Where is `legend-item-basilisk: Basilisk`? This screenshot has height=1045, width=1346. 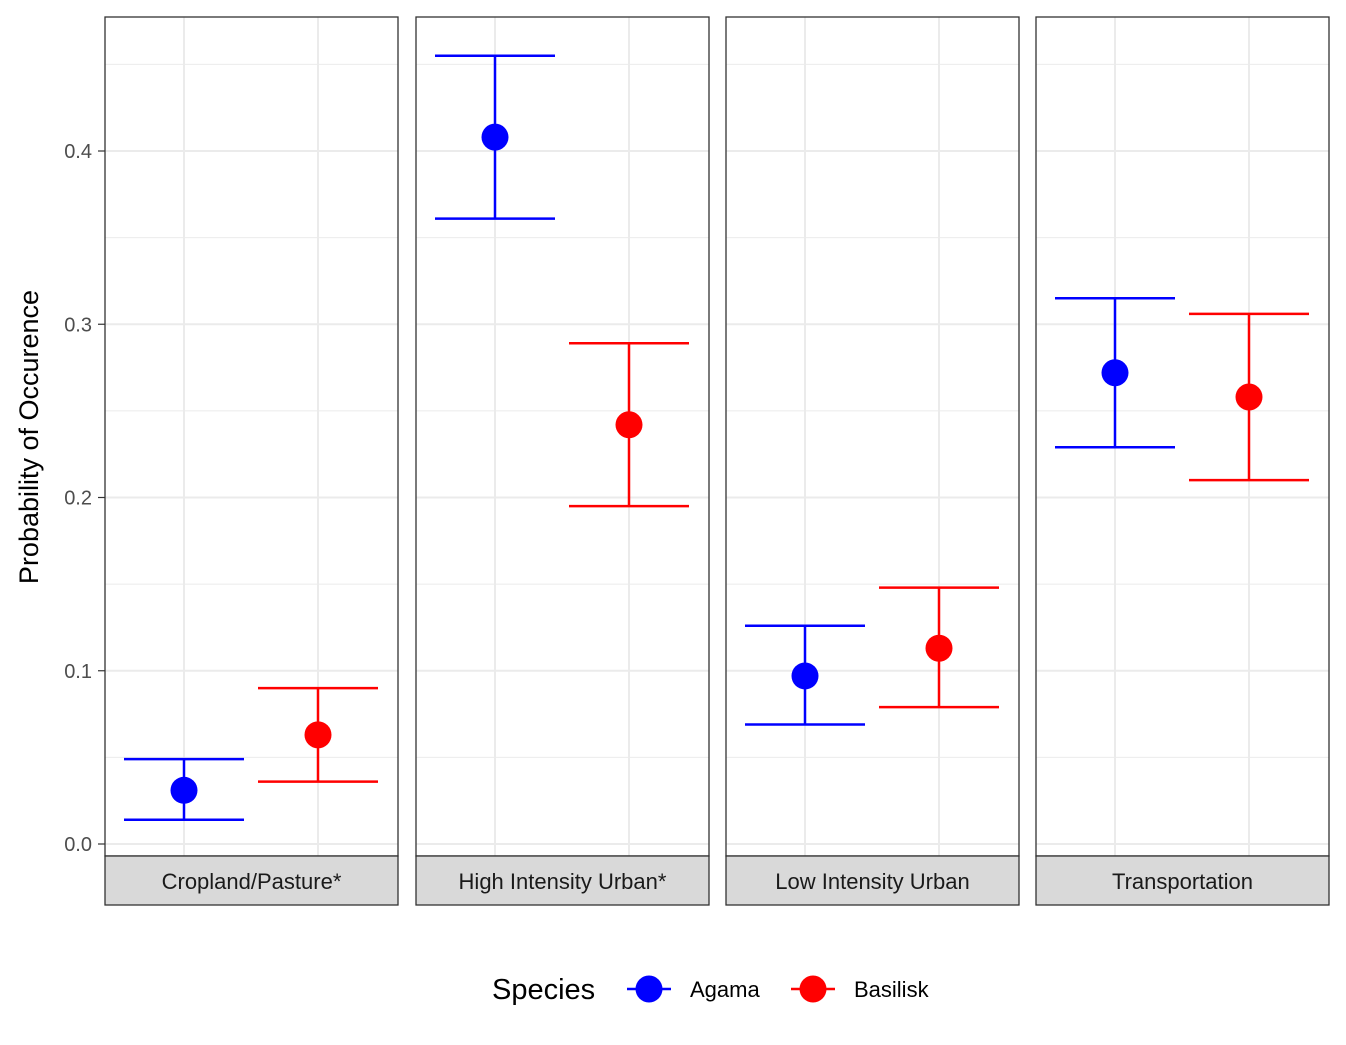 legend-item-basilisk: Basilisk is located at coordinates (860, 989).